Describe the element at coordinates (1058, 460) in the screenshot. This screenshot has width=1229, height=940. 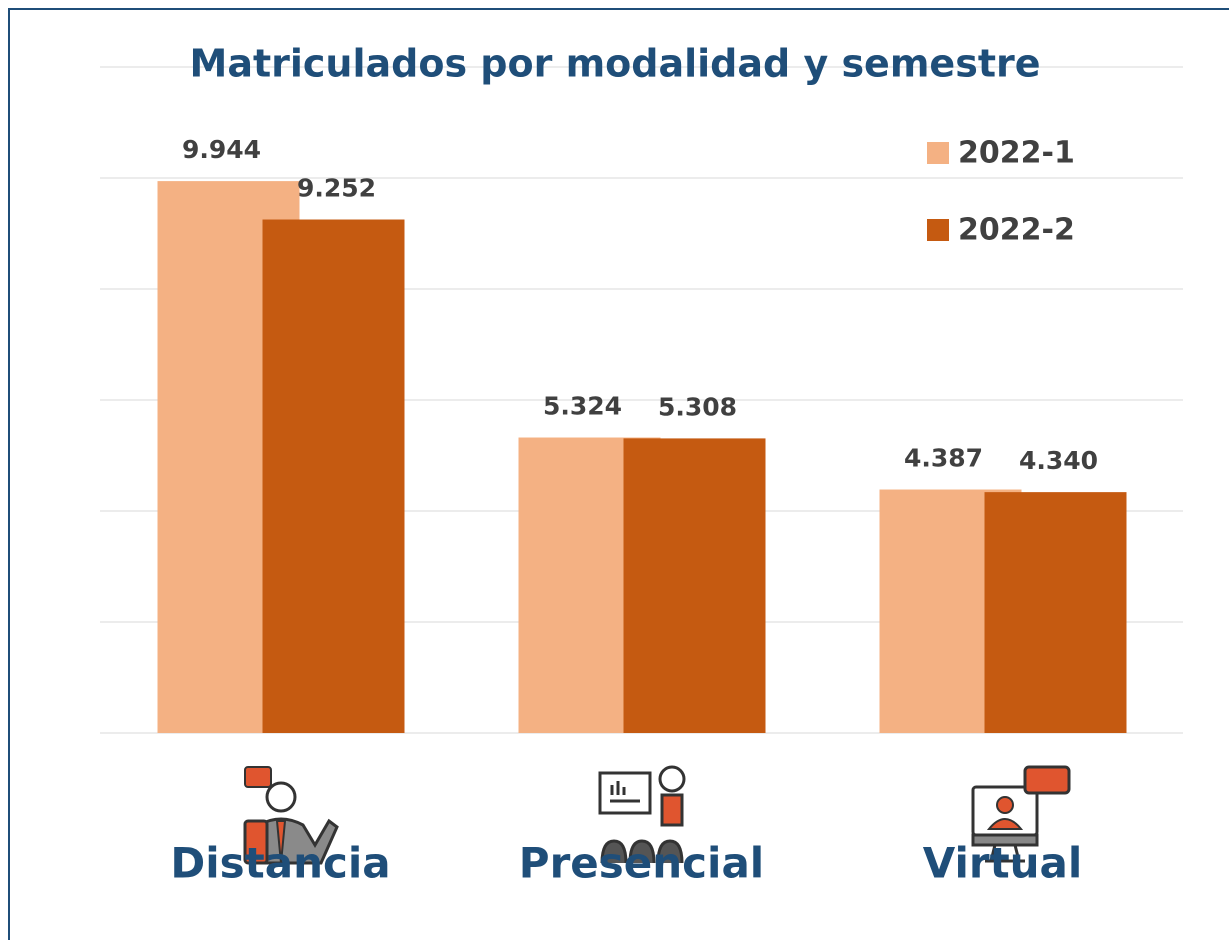
I see `data-label: 4.340` at that location.